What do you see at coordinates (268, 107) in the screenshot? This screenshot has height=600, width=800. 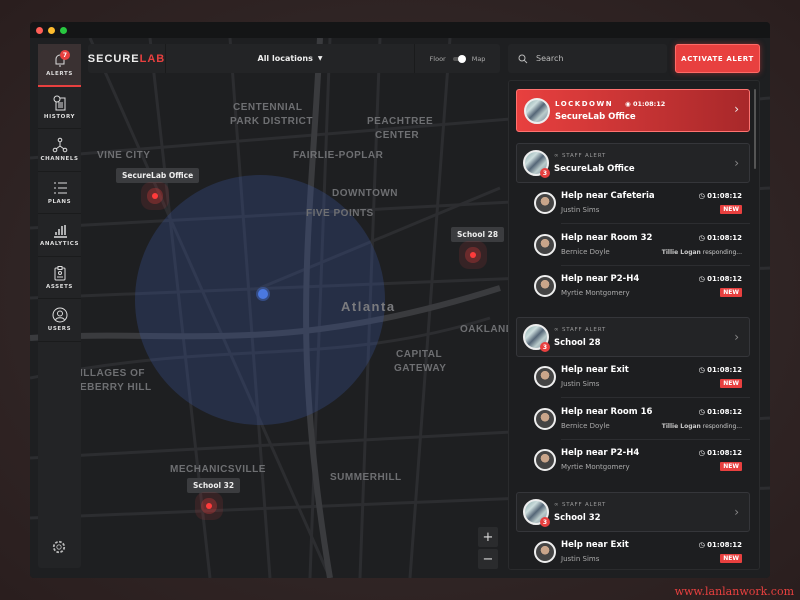 I see `district-label: CENTENNIAL` at bounding box center [268, 107].